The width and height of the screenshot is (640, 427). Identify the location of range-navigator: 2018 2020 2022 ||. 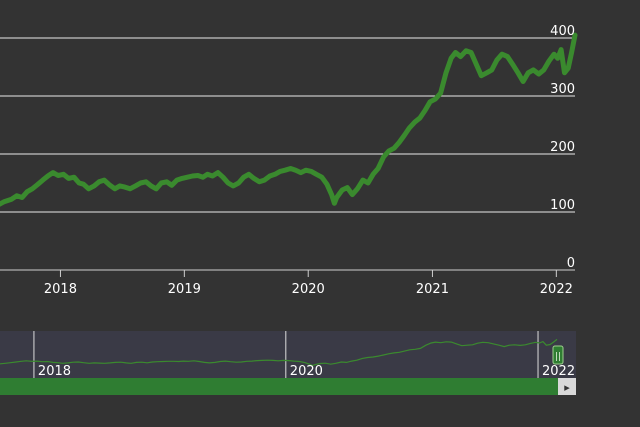
(288, 355).